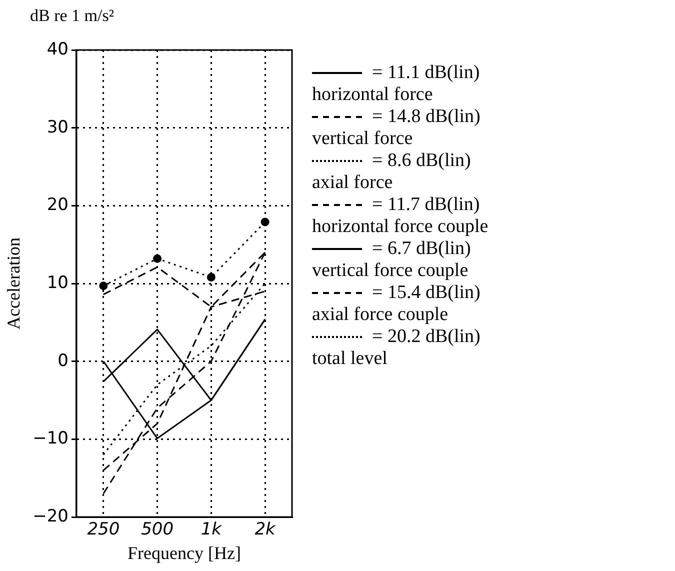 Image resolution: width=675 pixels, height=571 pixels. What do you see at coordinates (57, 49) in the screenshot?
I see `y-tick-label: 40` at bounding box center [57, 49].